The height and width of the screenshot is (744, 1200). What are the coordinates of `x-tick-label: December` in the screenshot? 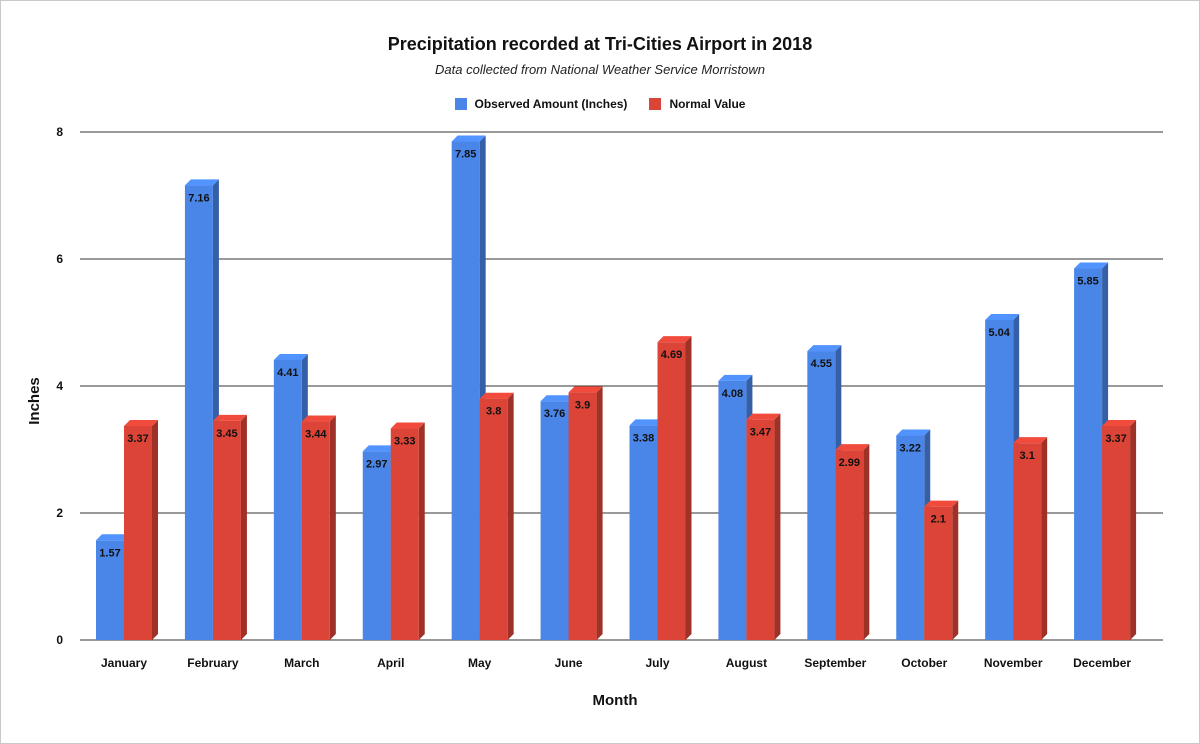 It's located at (1102, 663).